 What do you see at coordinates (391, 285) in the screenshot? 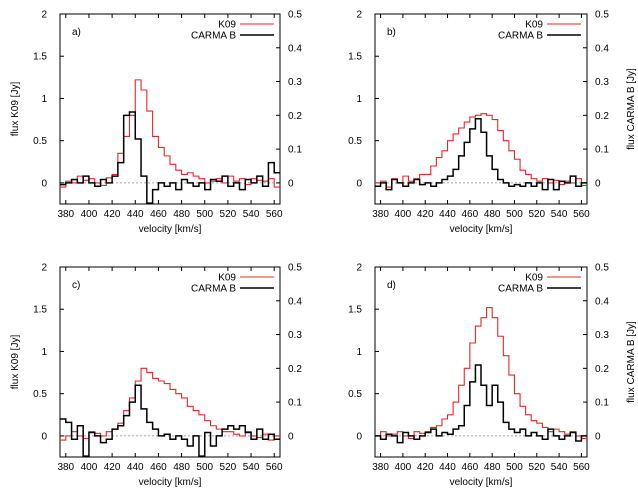
I see `panel-label: d)` at bounding box center [391, 285].